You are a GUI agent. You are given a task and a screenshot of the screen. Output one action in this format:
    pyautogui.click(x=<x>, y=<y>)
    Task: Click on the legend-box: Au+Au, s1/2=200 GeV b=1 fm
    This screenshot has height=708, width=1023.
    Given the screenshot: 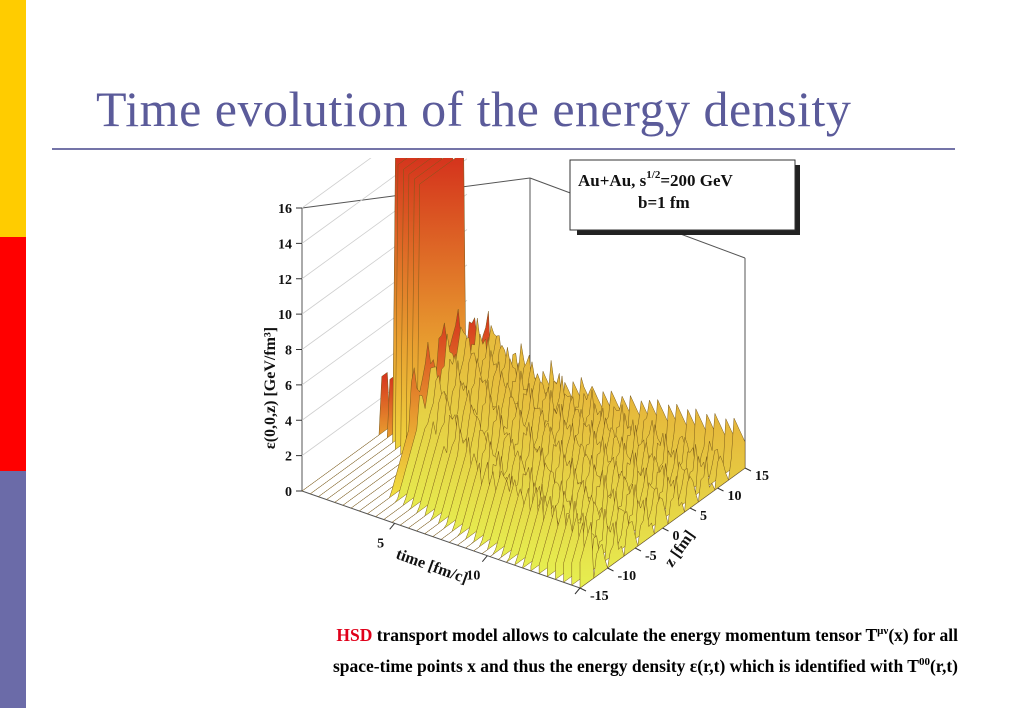 What is the action you would take?
    pyautogui.click(x=684, y=197)
    